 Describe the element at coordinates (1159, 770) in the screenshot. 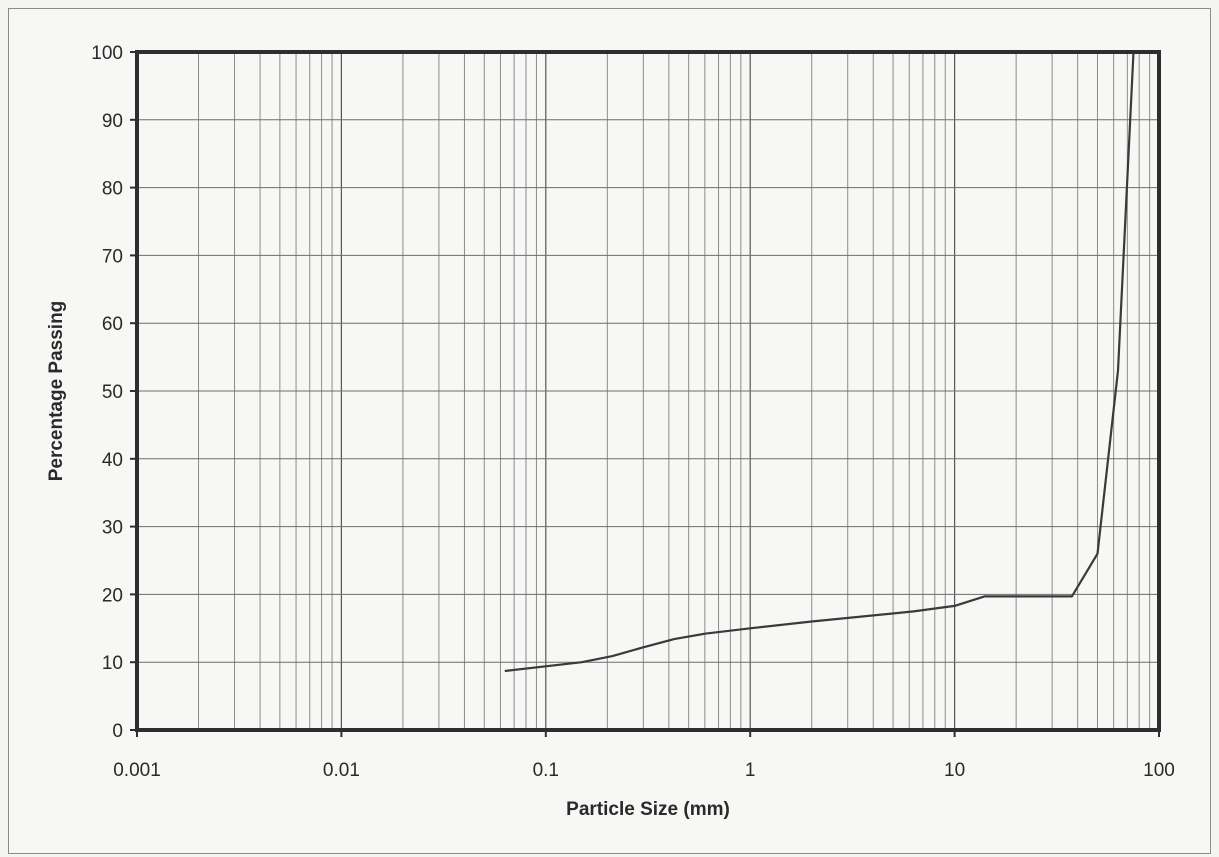

I see `x-tick-label: 100` at that location.